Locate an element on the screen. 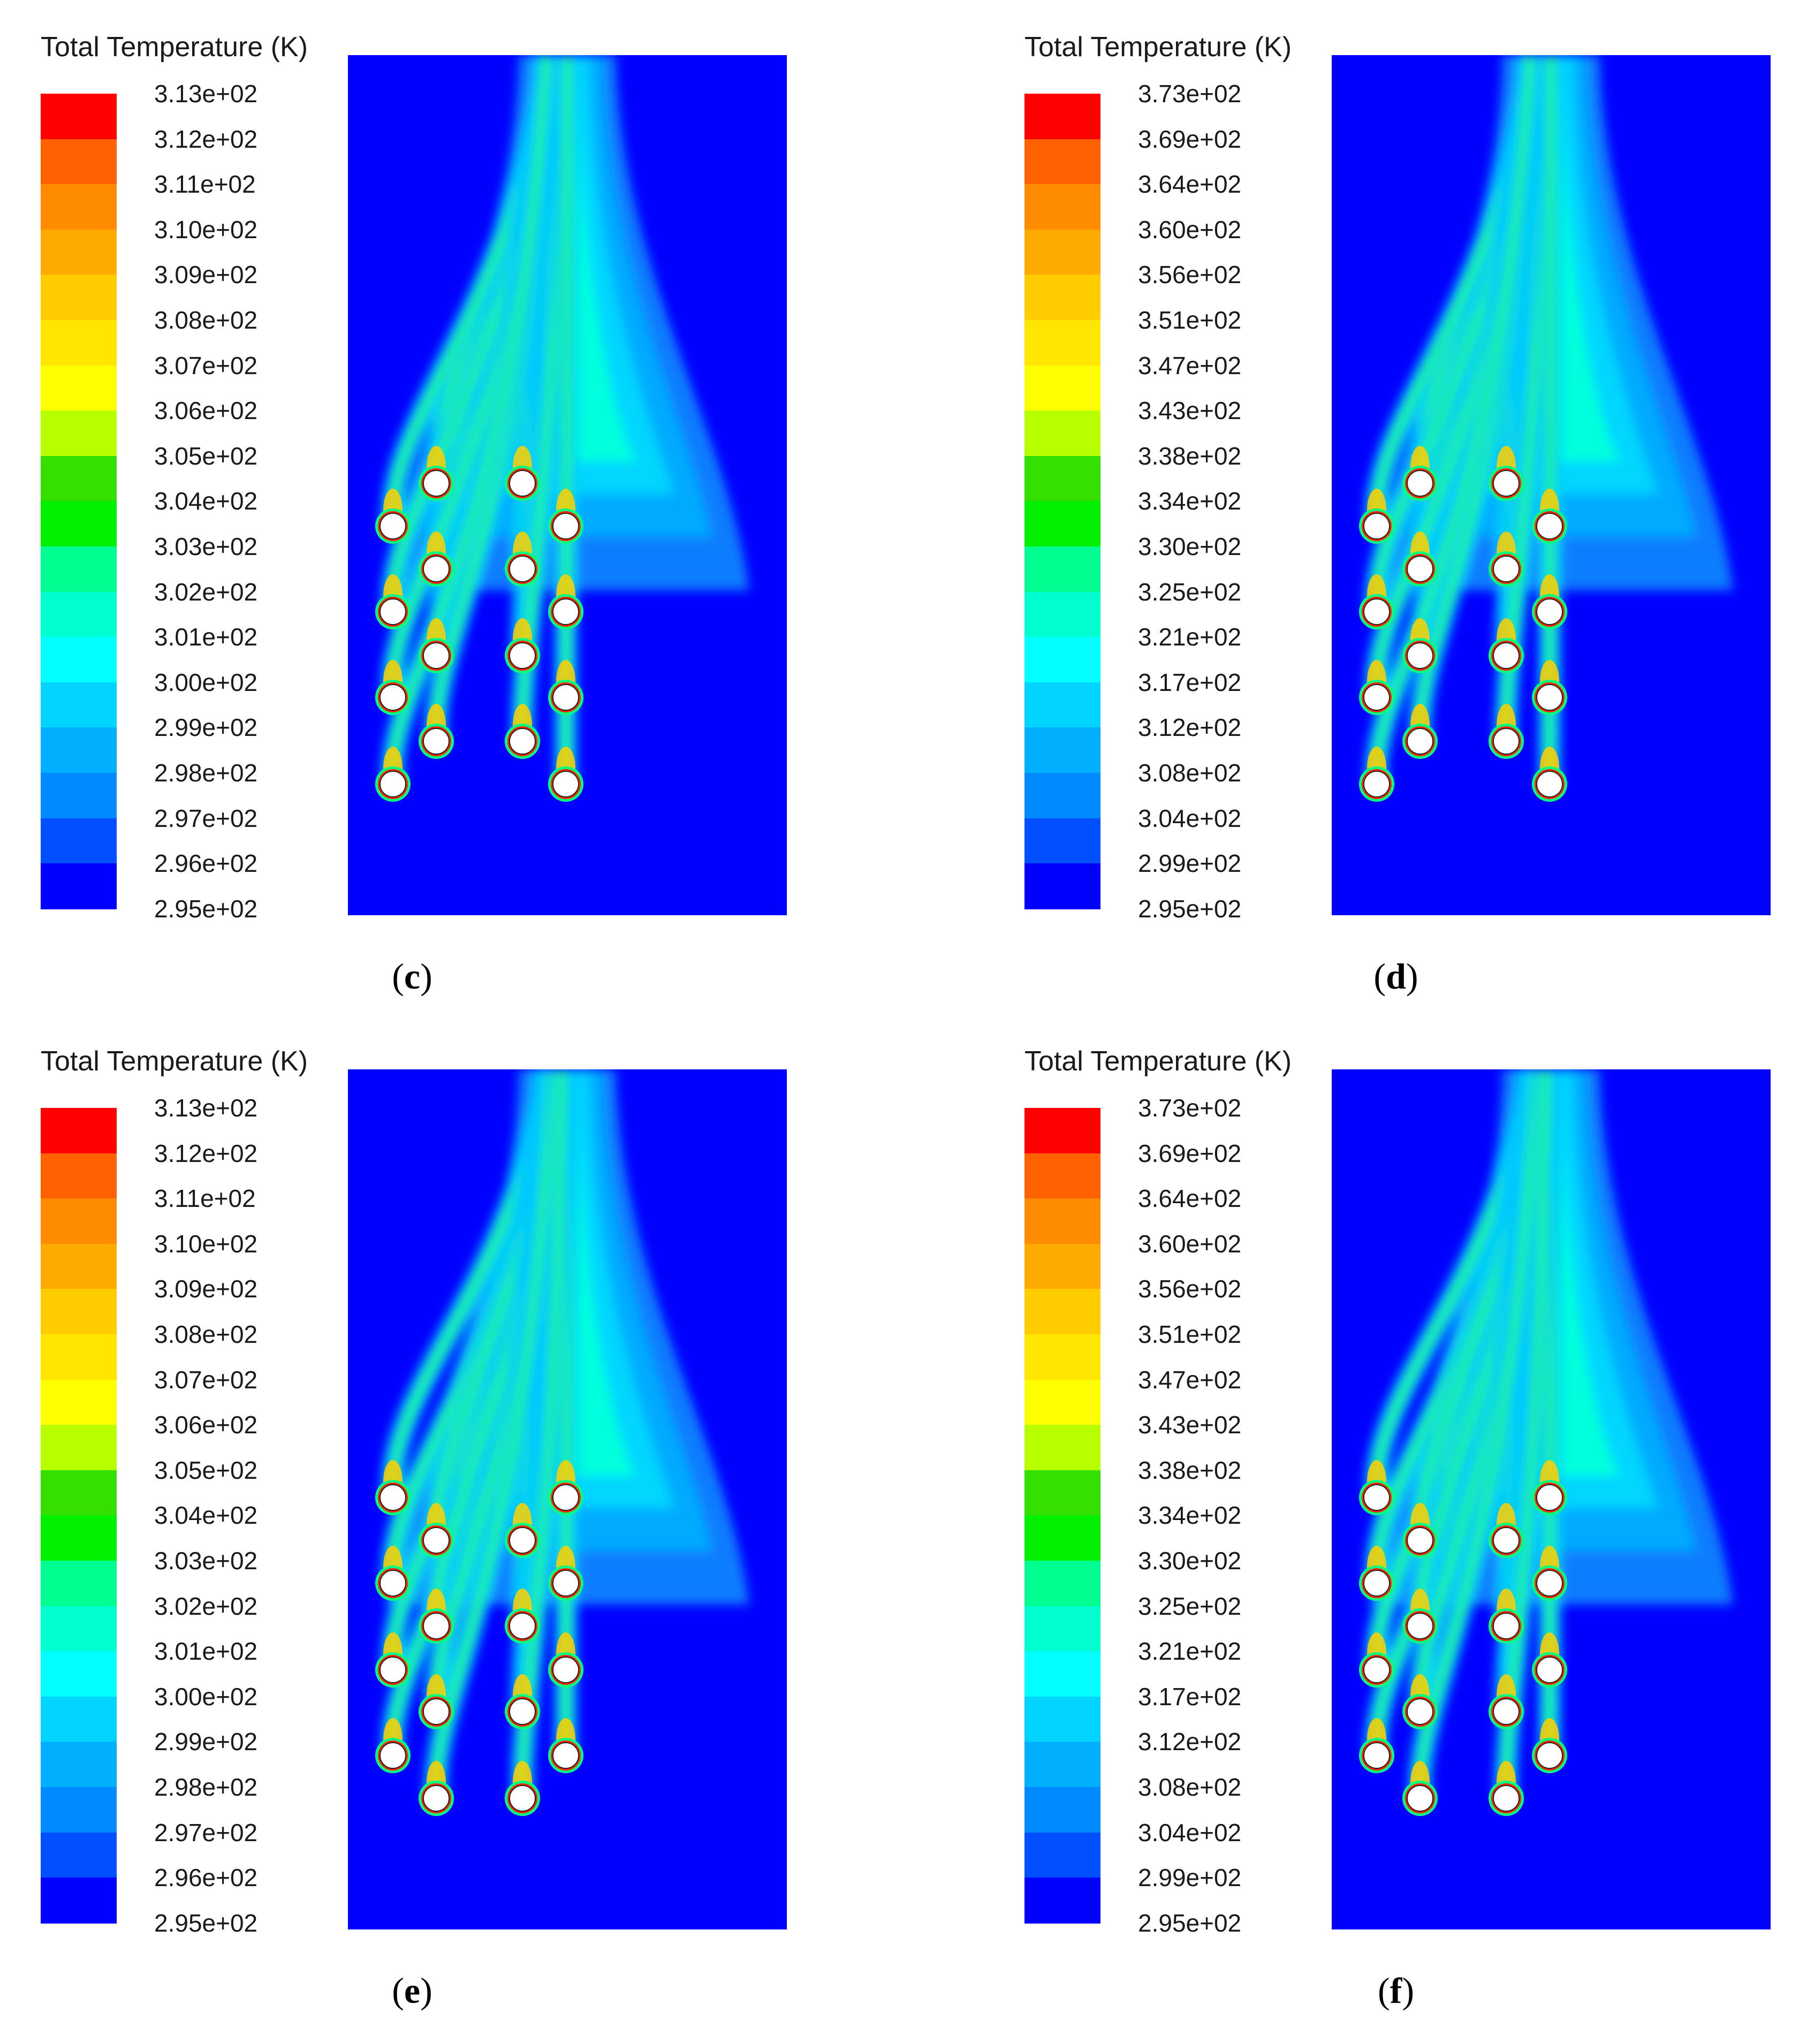 This screenshot has width=1799, height=2044. panel-caption-letter: f is located at coordinates (1396, 1990).